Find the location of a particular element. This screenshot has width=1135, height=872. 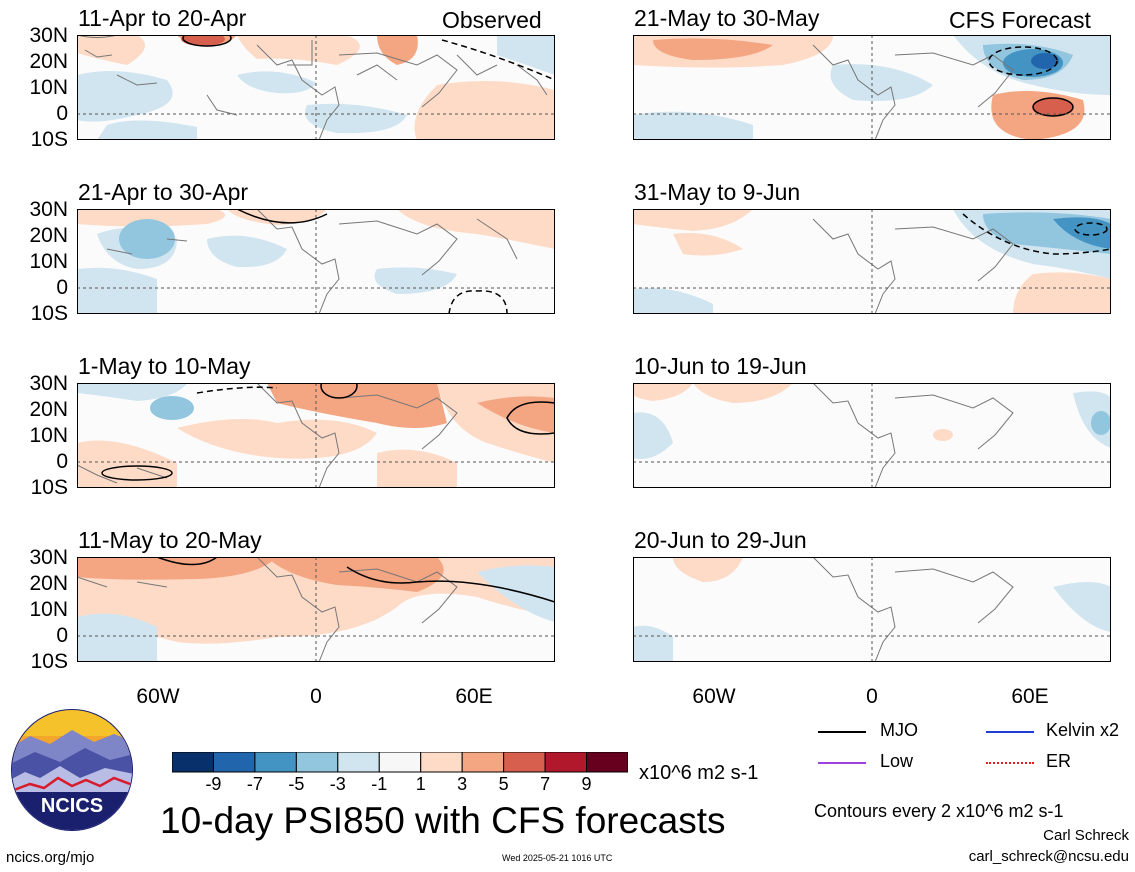

panel-title-5: 21-May to 30-May is located at coordinates (727, 18).